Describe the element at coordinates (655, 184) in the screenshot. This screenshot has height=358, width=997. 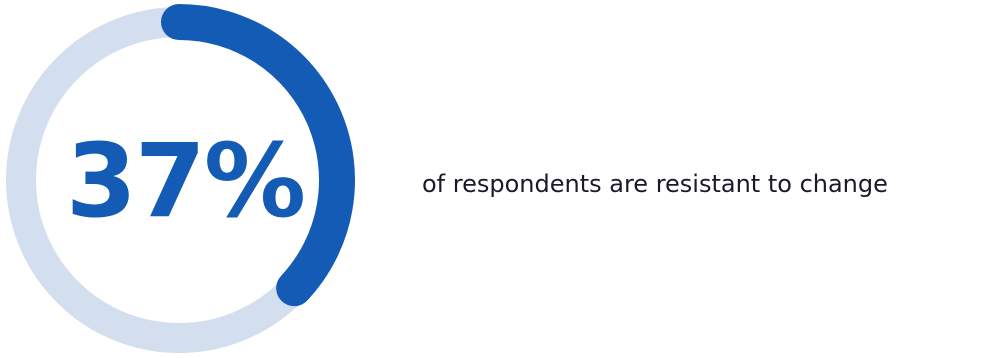
I see `stat-caption: of respondents are resistant to change` at that location.